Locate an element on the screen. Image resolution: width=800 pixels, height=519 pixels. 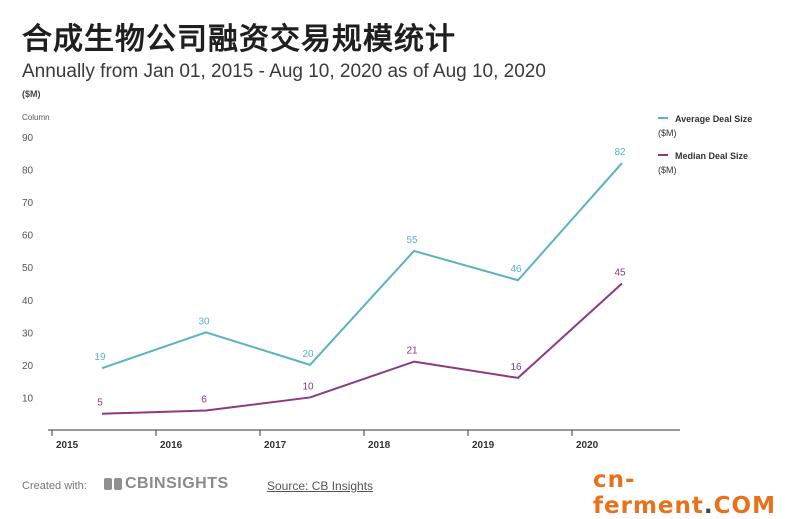
data-label: 6 is located at coordinates (204, 399).